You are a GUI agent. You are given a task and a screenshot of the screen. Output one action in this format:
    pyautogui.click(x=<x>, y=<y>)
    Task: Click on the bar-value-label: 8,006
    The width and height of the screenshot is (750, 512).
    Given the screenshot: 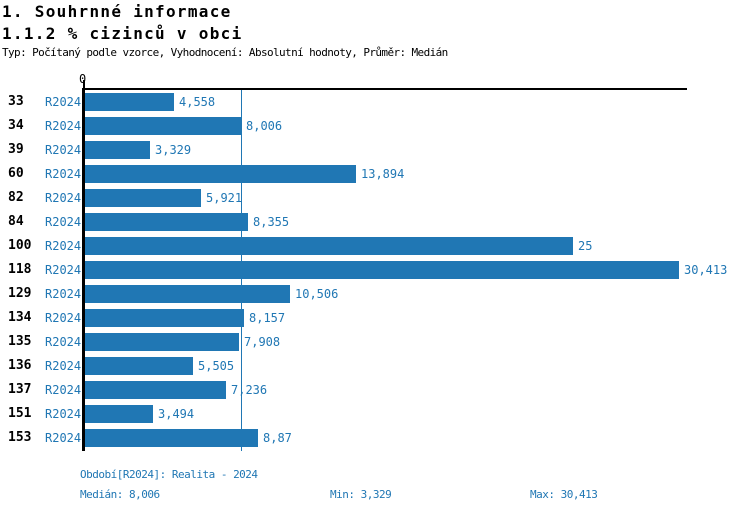 What is the action you would take?
    pyautogui.click(x=264, y=126)
    